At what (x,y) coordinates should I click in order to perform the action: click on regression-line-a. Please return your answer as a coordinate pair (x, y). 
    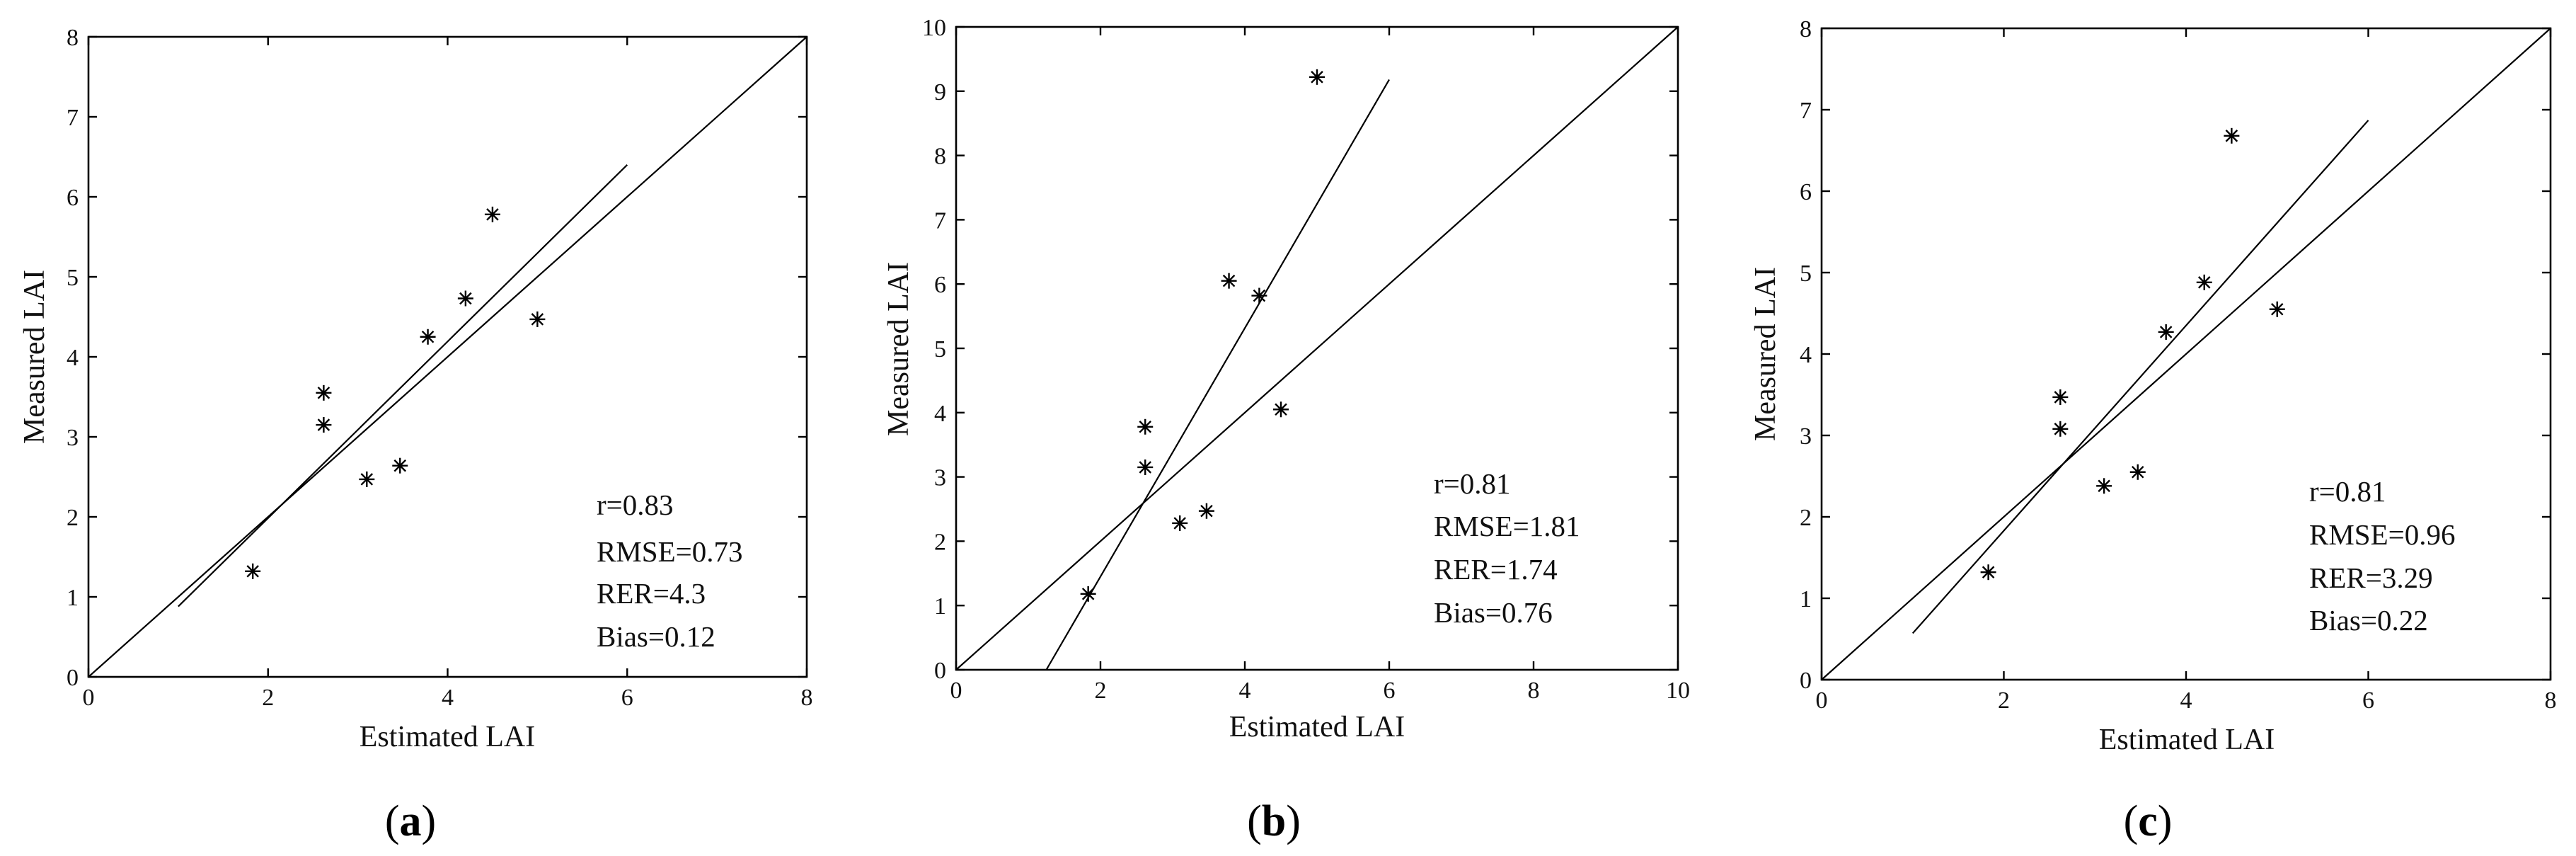
    Looking at the image, I should click on (403, 385).